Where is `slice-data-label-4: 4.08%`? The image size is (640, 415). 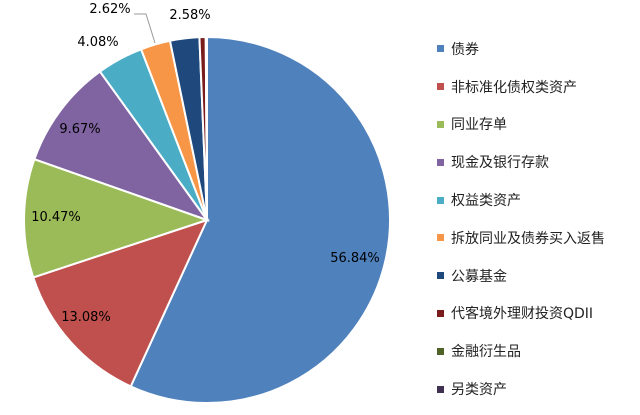 slice-data-label-4: 4.08% is located at coordinates (97, 42).